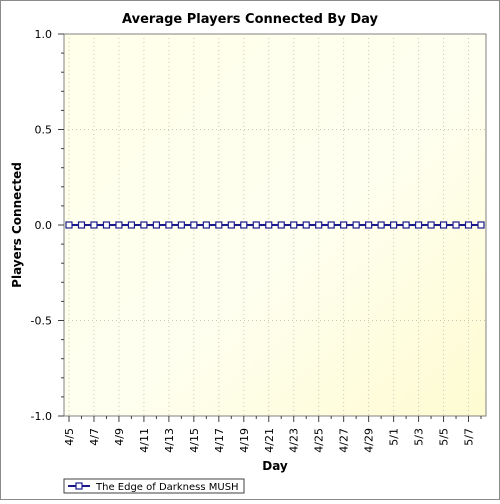 This screenshot has height=504, width=500. Describe the element at coordinates (219, 440) in the screenshot. I see `x-tick-label: 4/17` at that location.